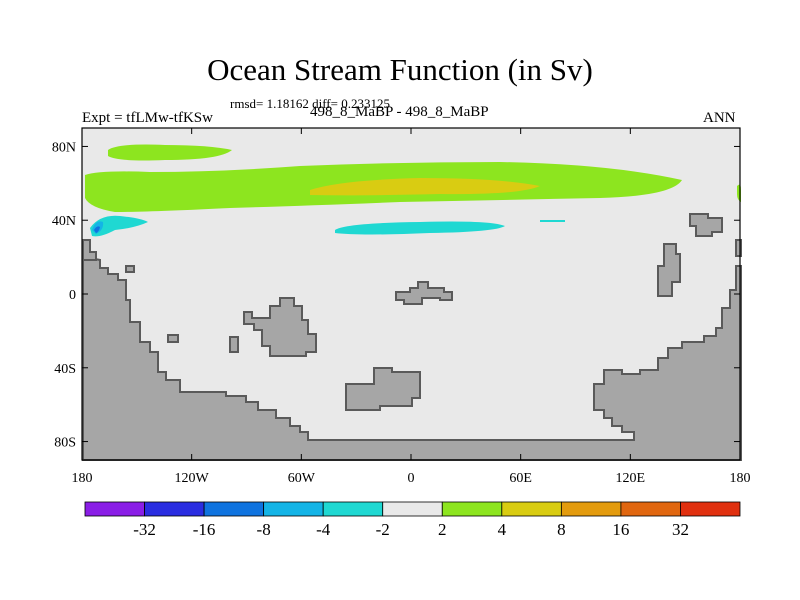 Image resolution: width=800 pixels, height=600 pixels. I want to click on colorbar-label: -2, so click(383, 529).